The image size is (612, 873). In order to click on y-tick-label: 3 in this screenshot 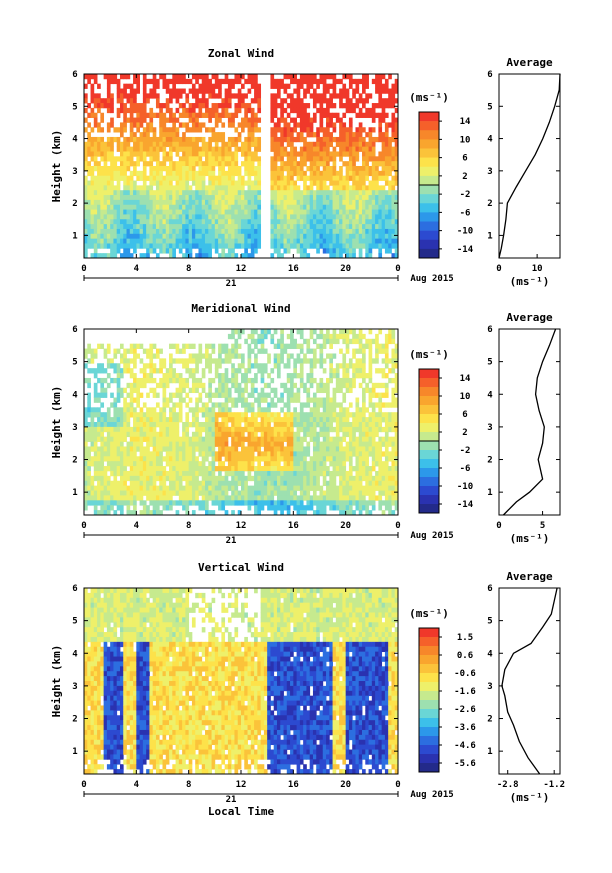, I will do `click(74, 172)`.